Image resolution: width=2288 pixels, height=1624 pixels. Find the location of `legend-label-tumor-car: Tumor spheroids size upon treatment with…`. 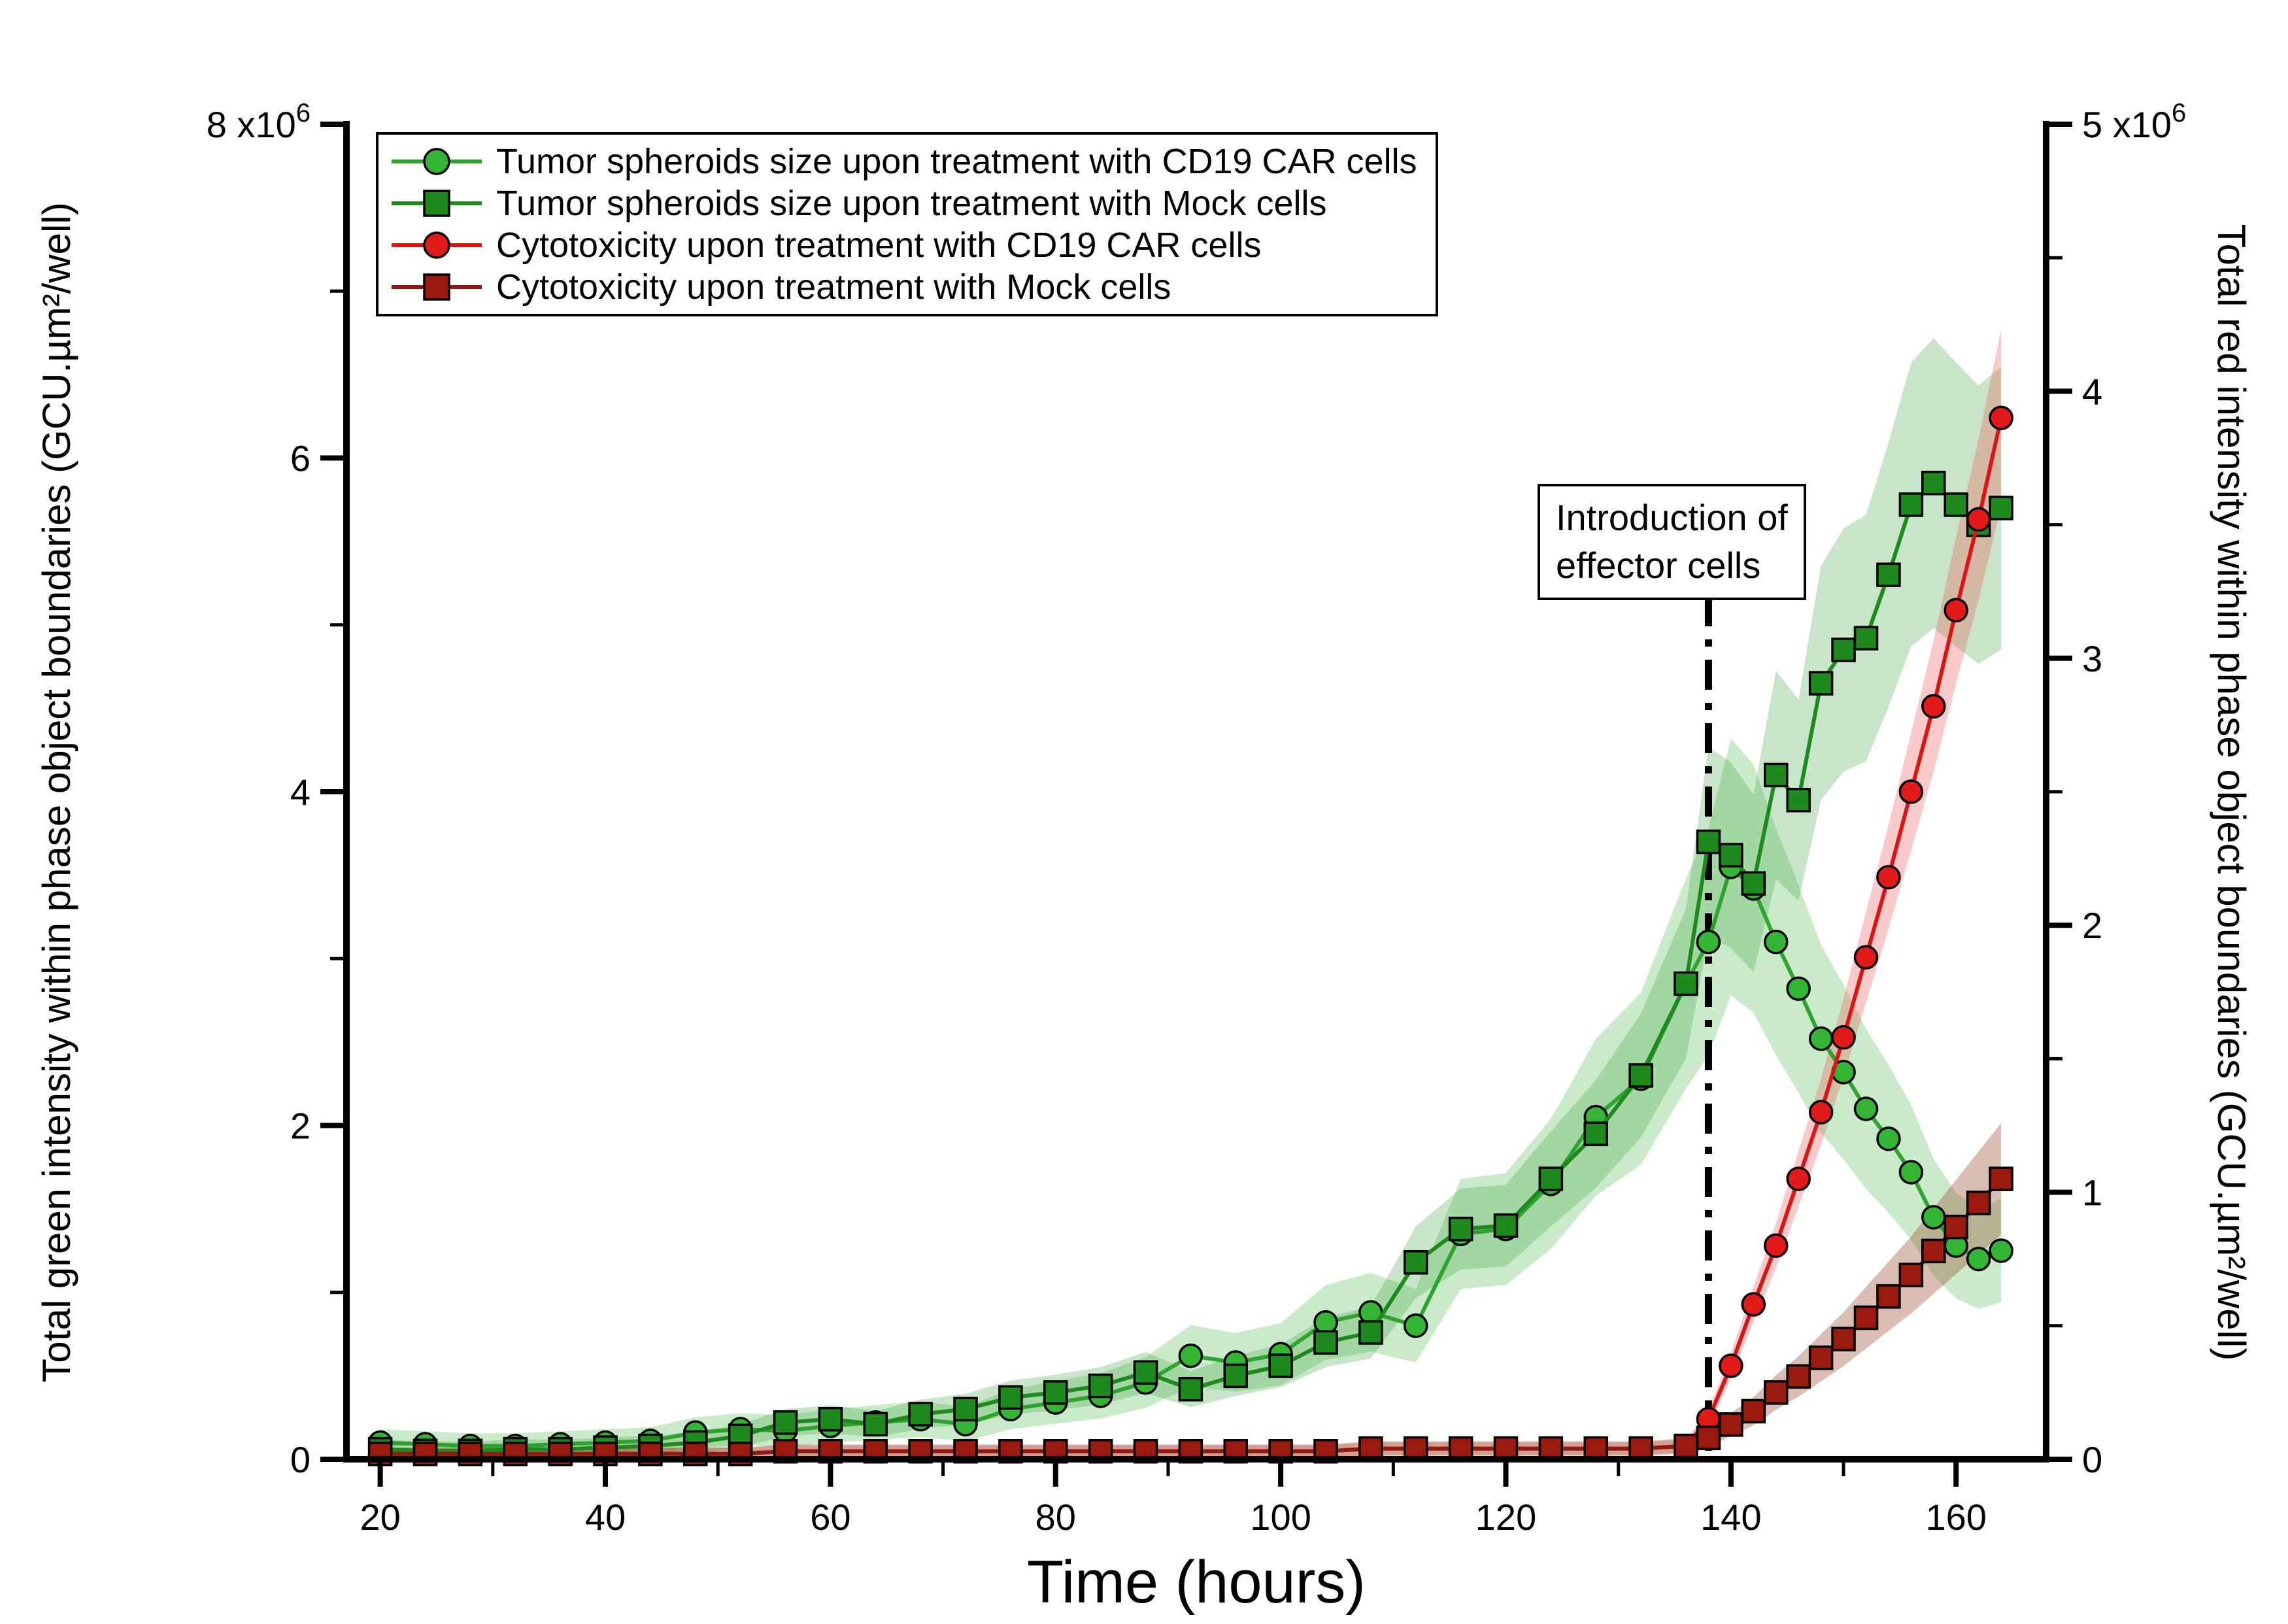

legend-label-tumor-car: Tumor spheroids size upon treatment with… is located at coordinates (956, 161).